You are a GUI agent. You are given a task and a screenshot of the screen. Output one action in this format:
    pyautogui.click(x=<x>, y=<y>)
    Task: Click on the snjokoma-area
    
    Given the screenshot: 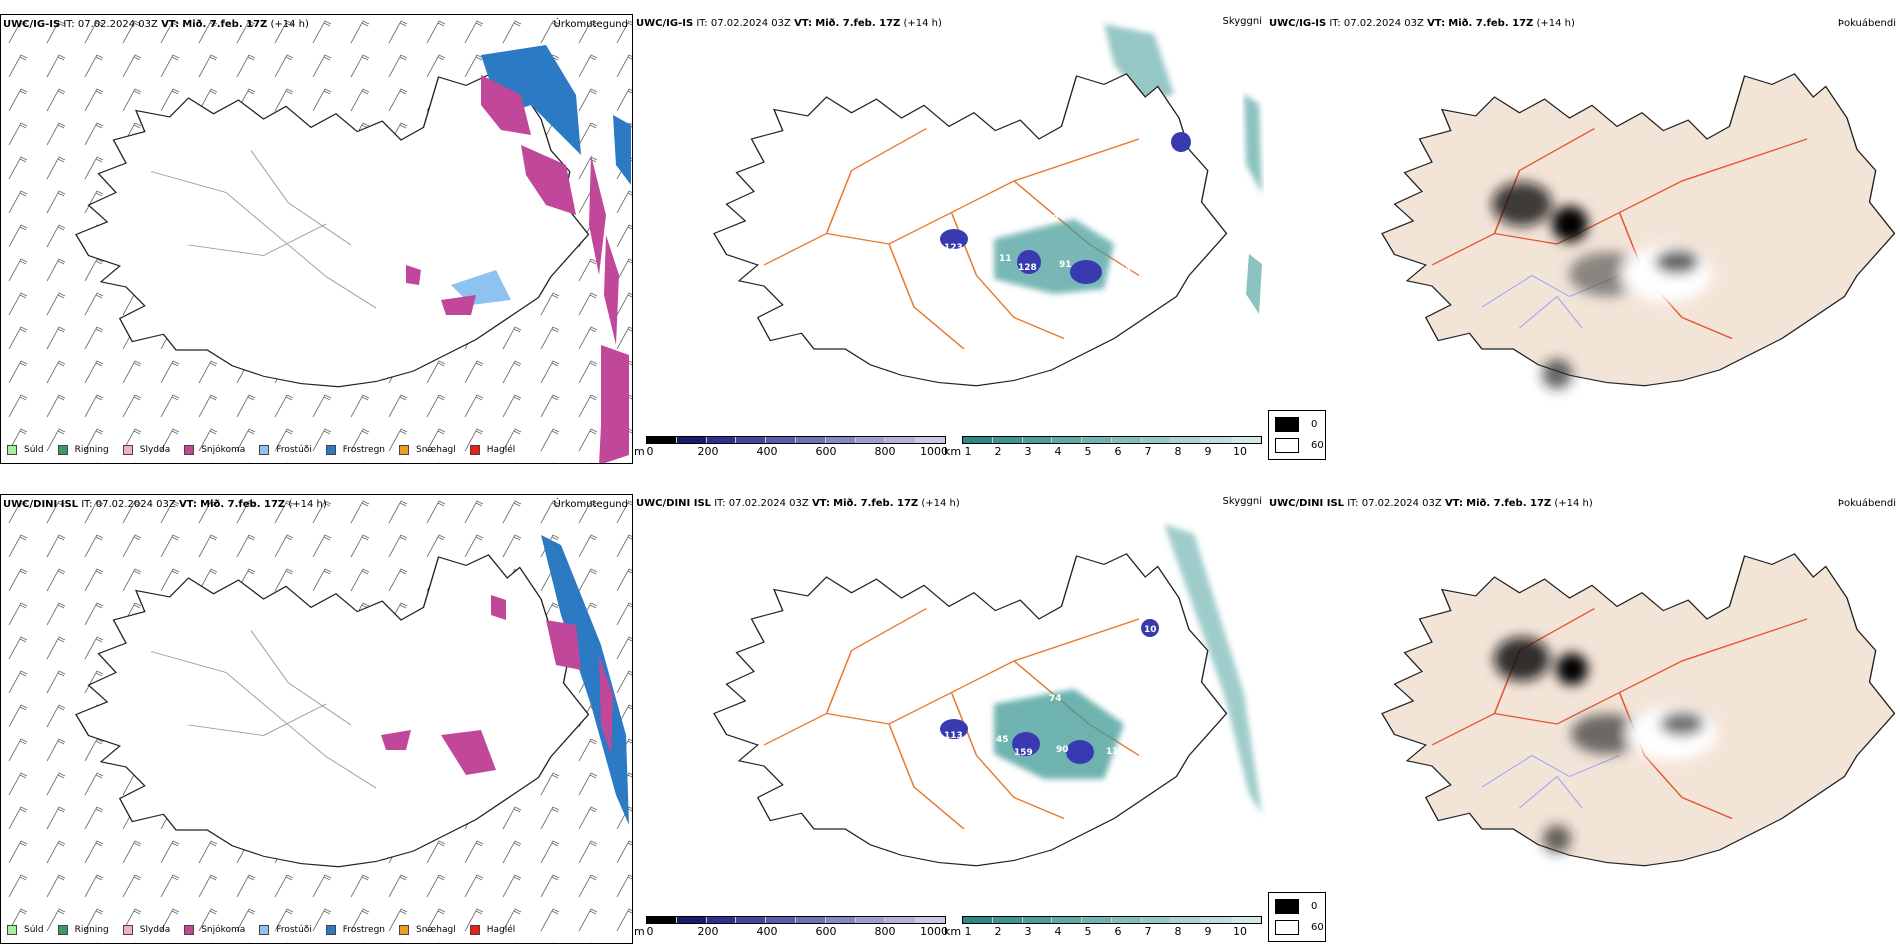 What is the action you would take?
    pyautogui.click(x=506, y=105)
    